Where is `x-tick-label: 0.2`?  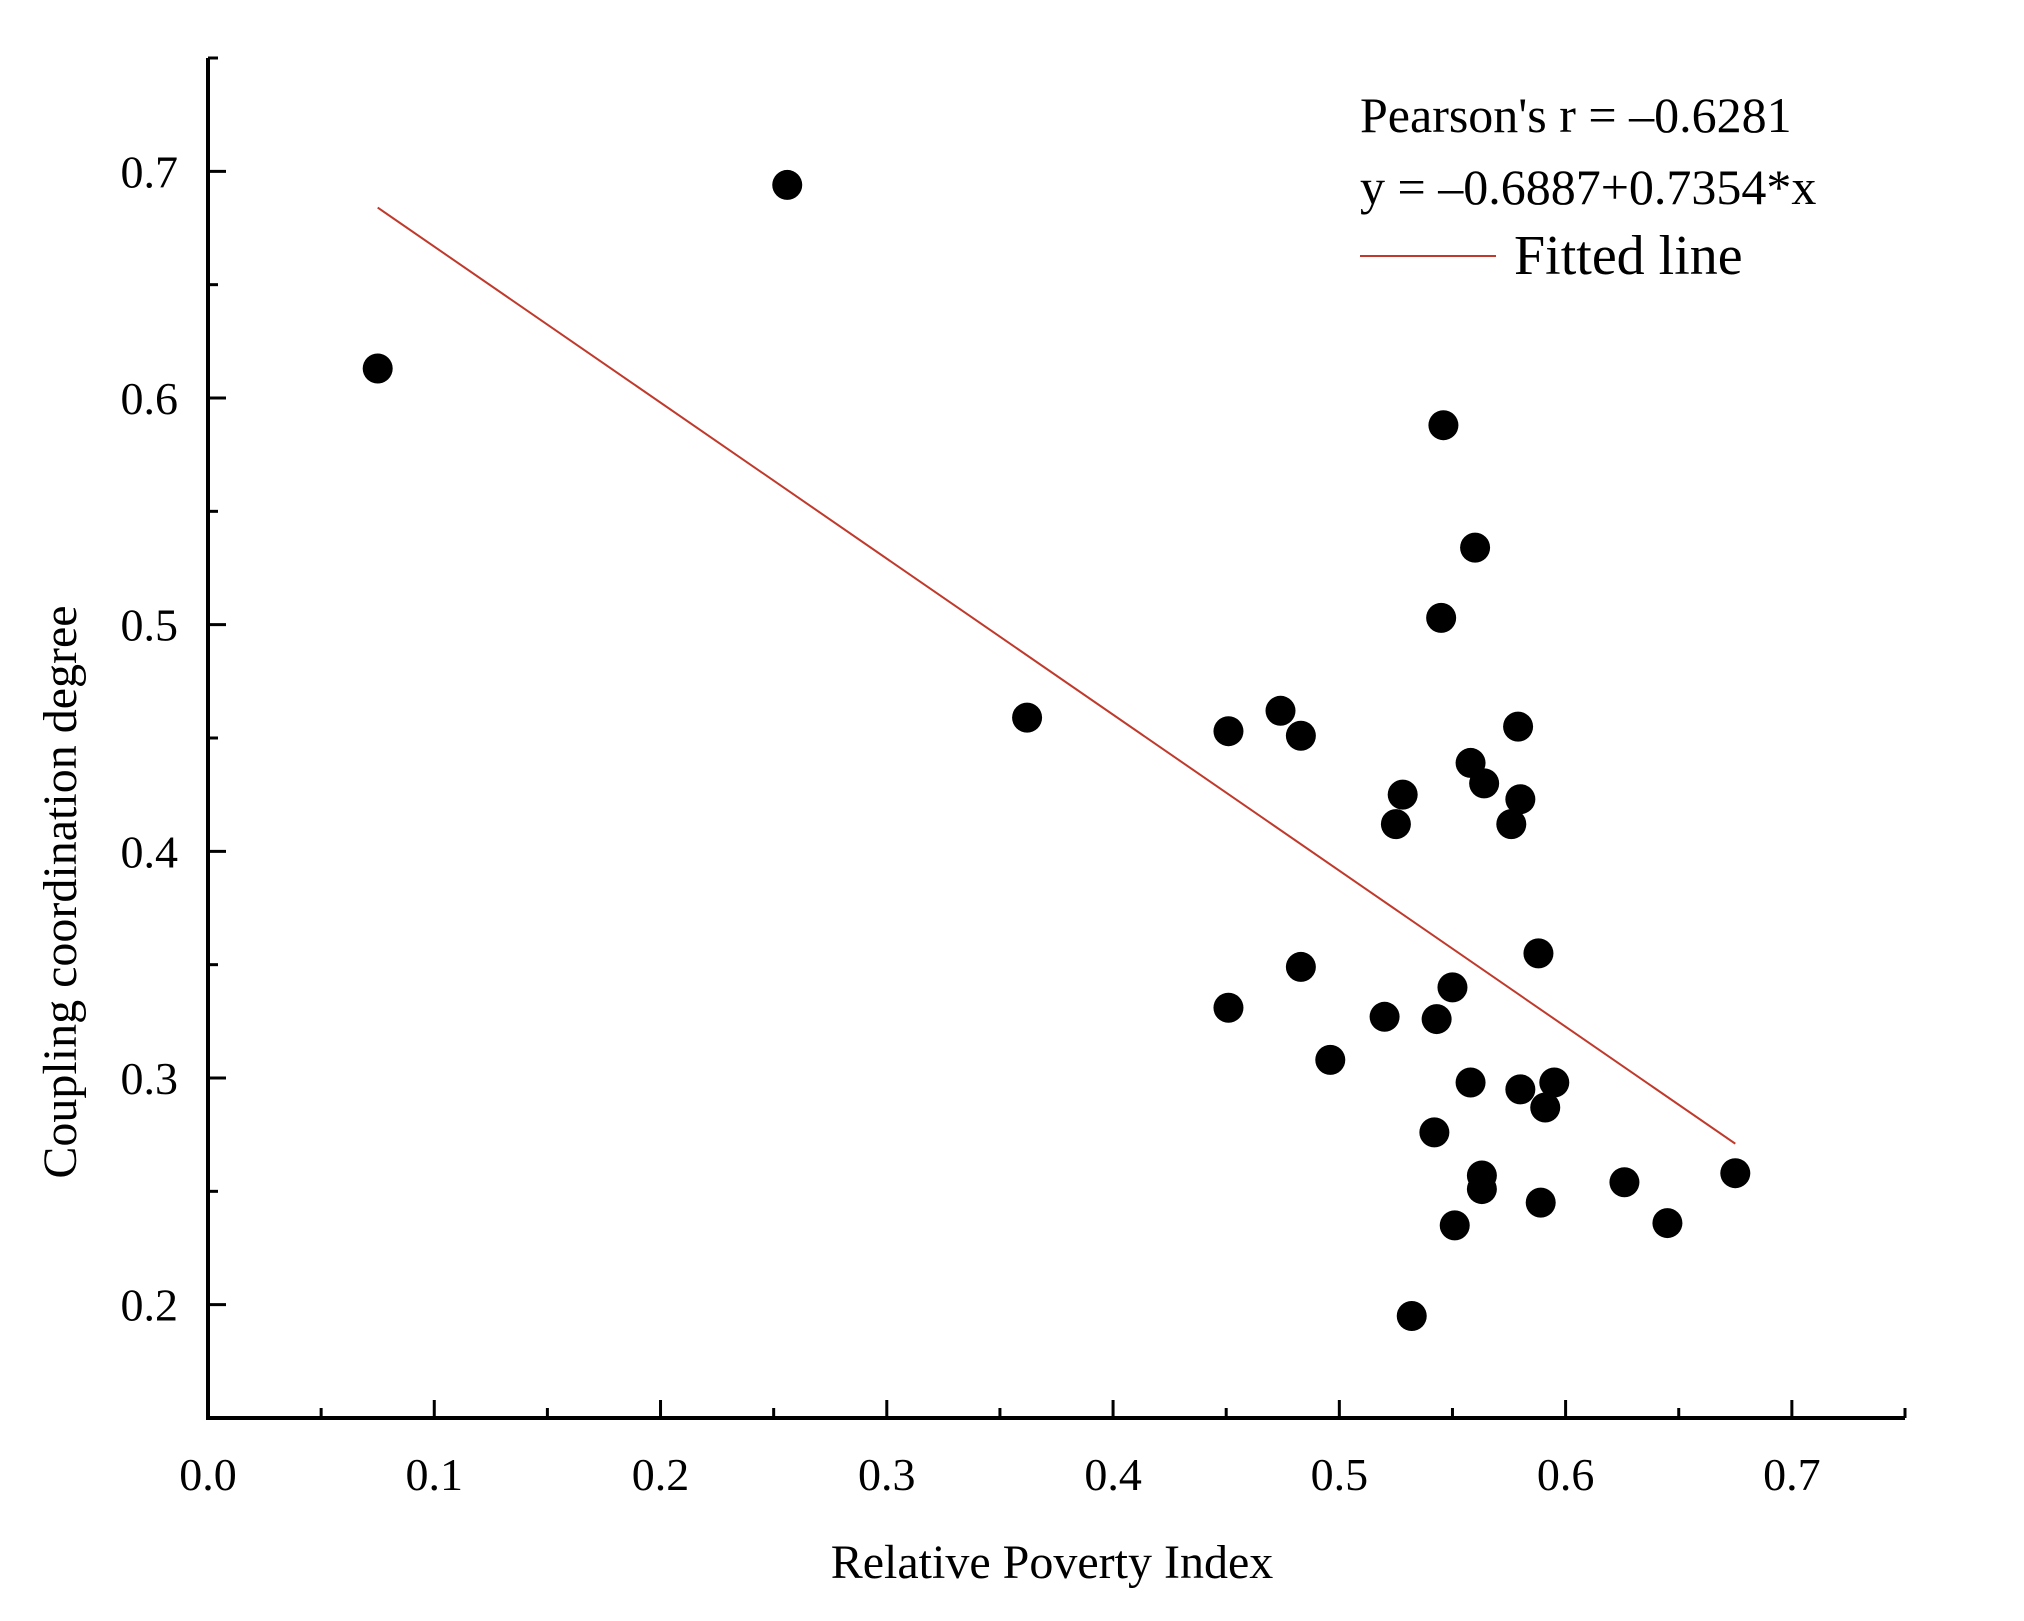 x-tick-label: 0.2 is located at coordinates (661, 1474).